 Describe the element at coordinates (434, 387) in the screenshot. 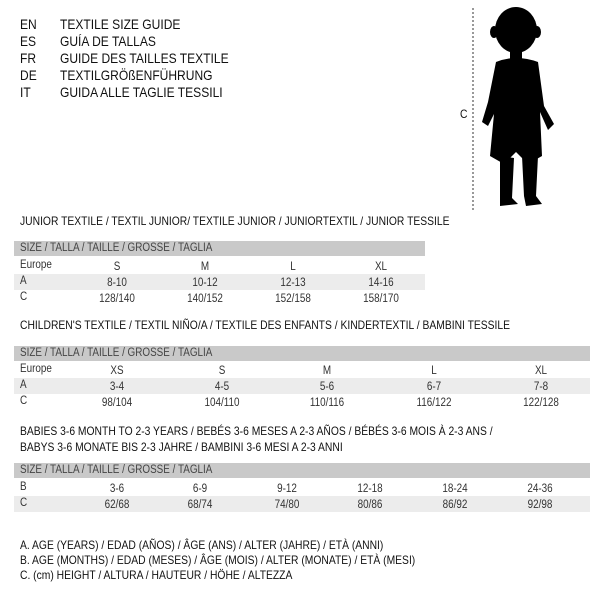

I see `table-cell: 6-7` at that location.